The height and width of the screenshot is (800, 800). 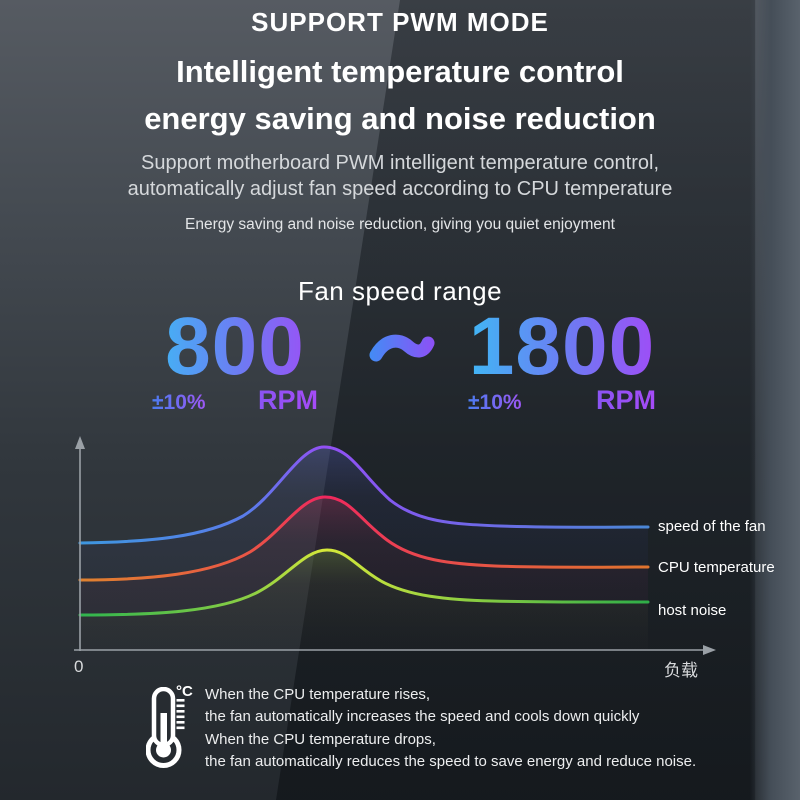 I want to click on max-speed-value: 1800, so click(x=562, y=347).